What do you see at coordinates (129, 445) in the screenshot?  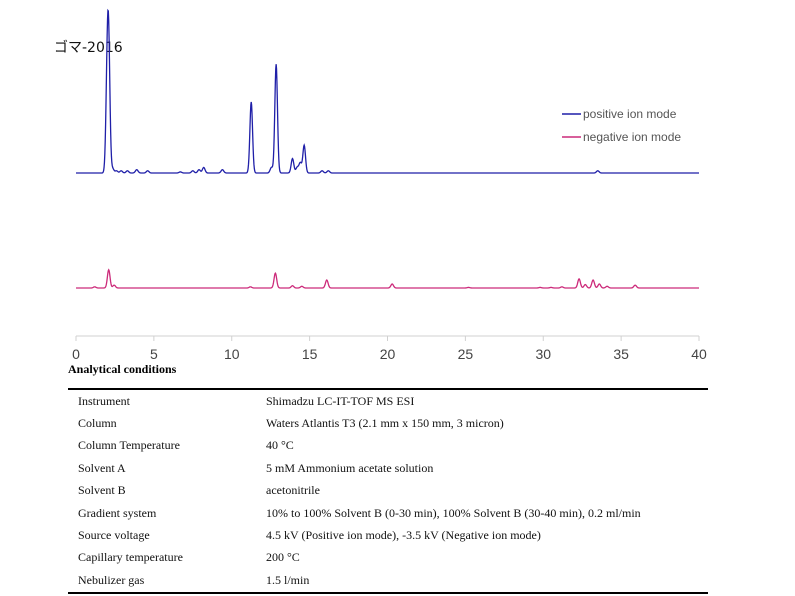 I see `condition-label: Column Temperature` at bounding box center [129, 445].